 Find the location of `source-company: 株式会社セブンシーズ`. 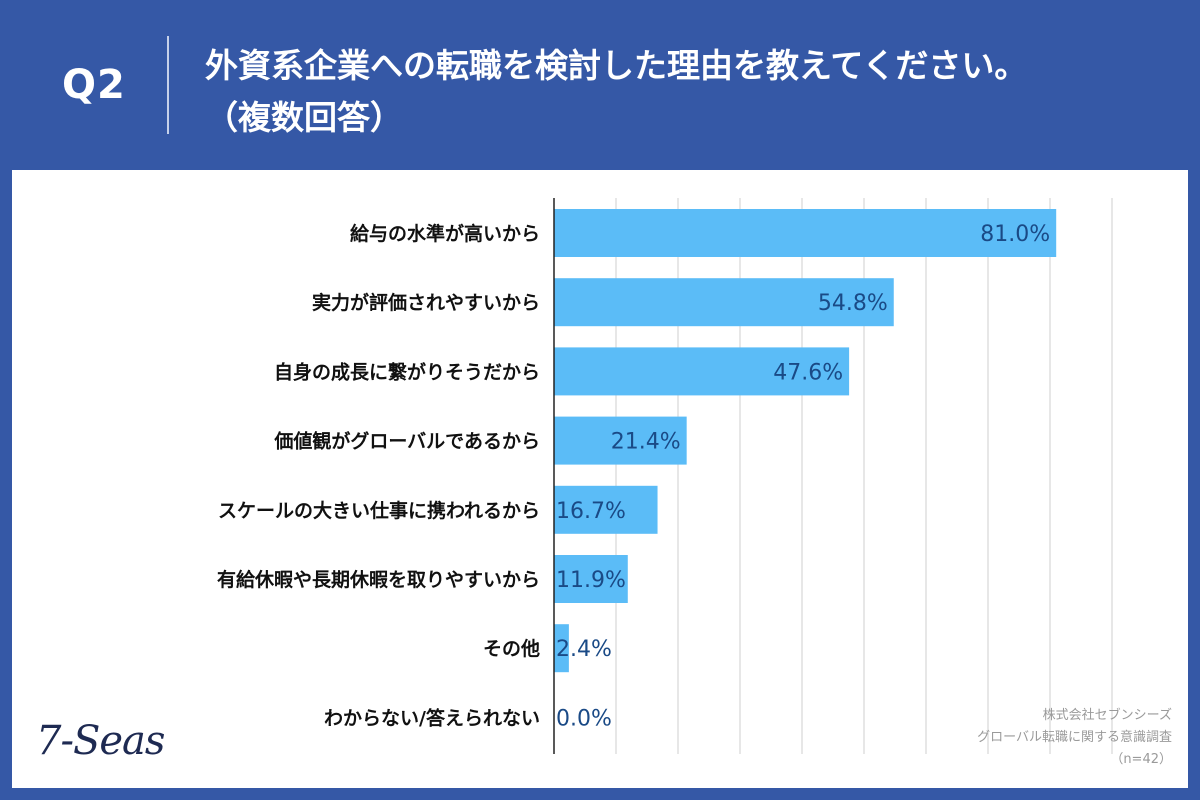

source-company: 株式会社セブンシーズ is located at coordinates (1107, 715).